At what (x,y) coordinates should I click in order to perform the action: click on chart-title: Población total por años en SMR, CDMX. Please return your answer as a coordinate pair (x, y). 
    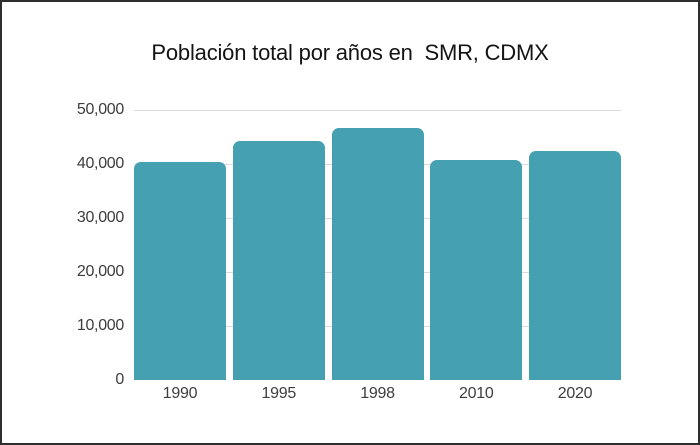
    Looking at the image, I should click on (350, 52).